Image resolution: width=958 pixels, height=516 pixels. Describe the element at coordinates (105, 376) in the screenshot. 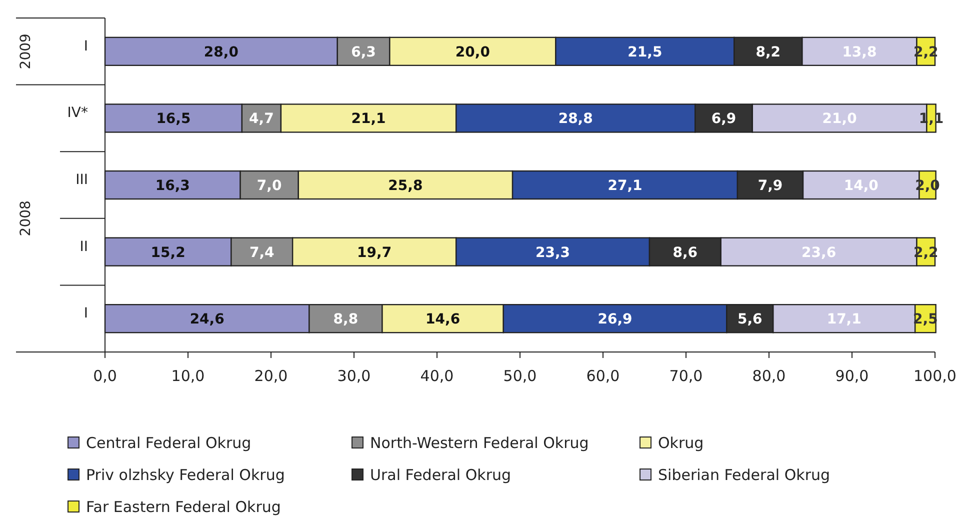

I see `x-tick-label: 0,0` at that location.